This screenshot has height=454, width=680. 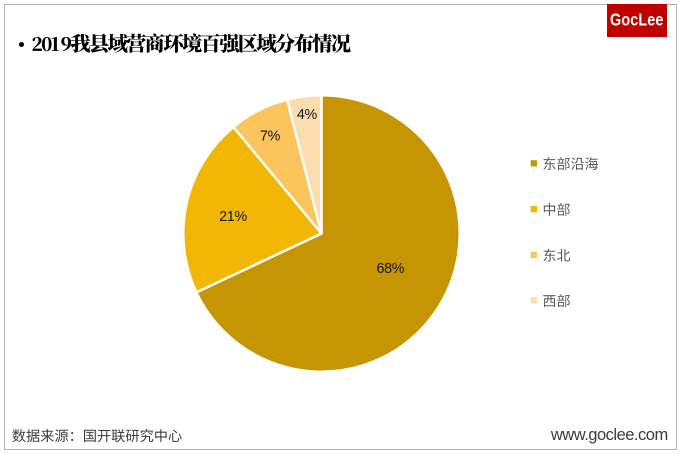 I want to click on svg-text: 68%, so click(x=390, y=269).